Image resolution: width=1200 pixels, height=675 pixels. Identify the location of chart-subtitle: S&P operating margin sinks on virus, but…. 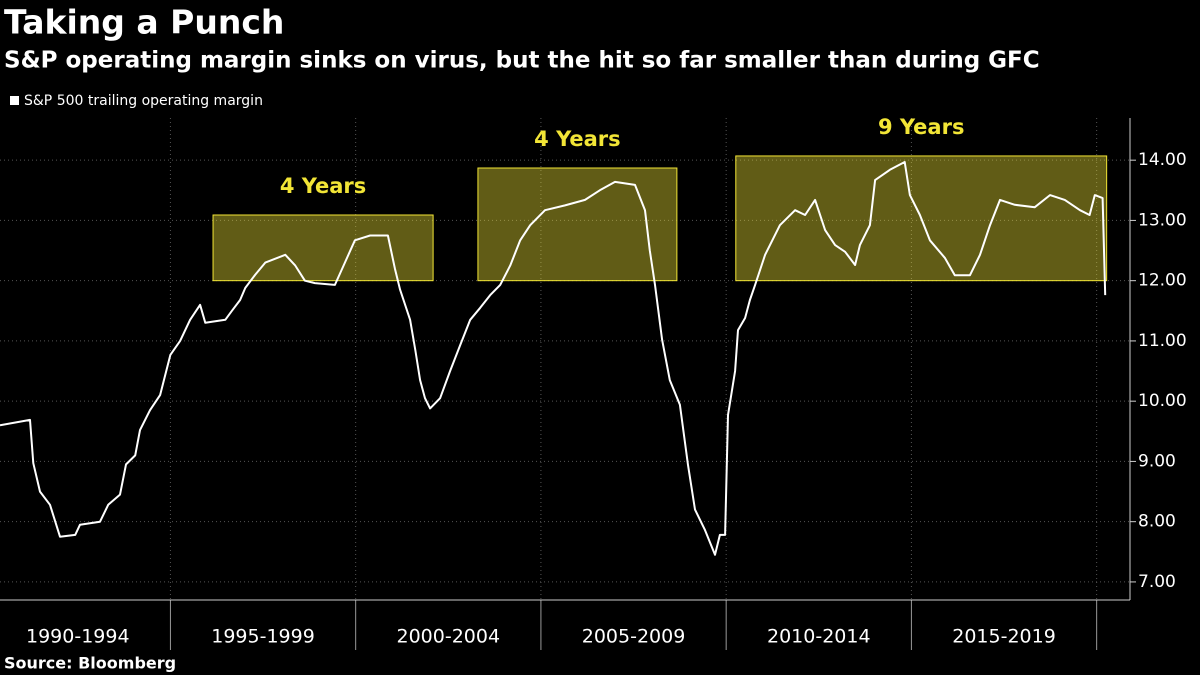
(522, 61).